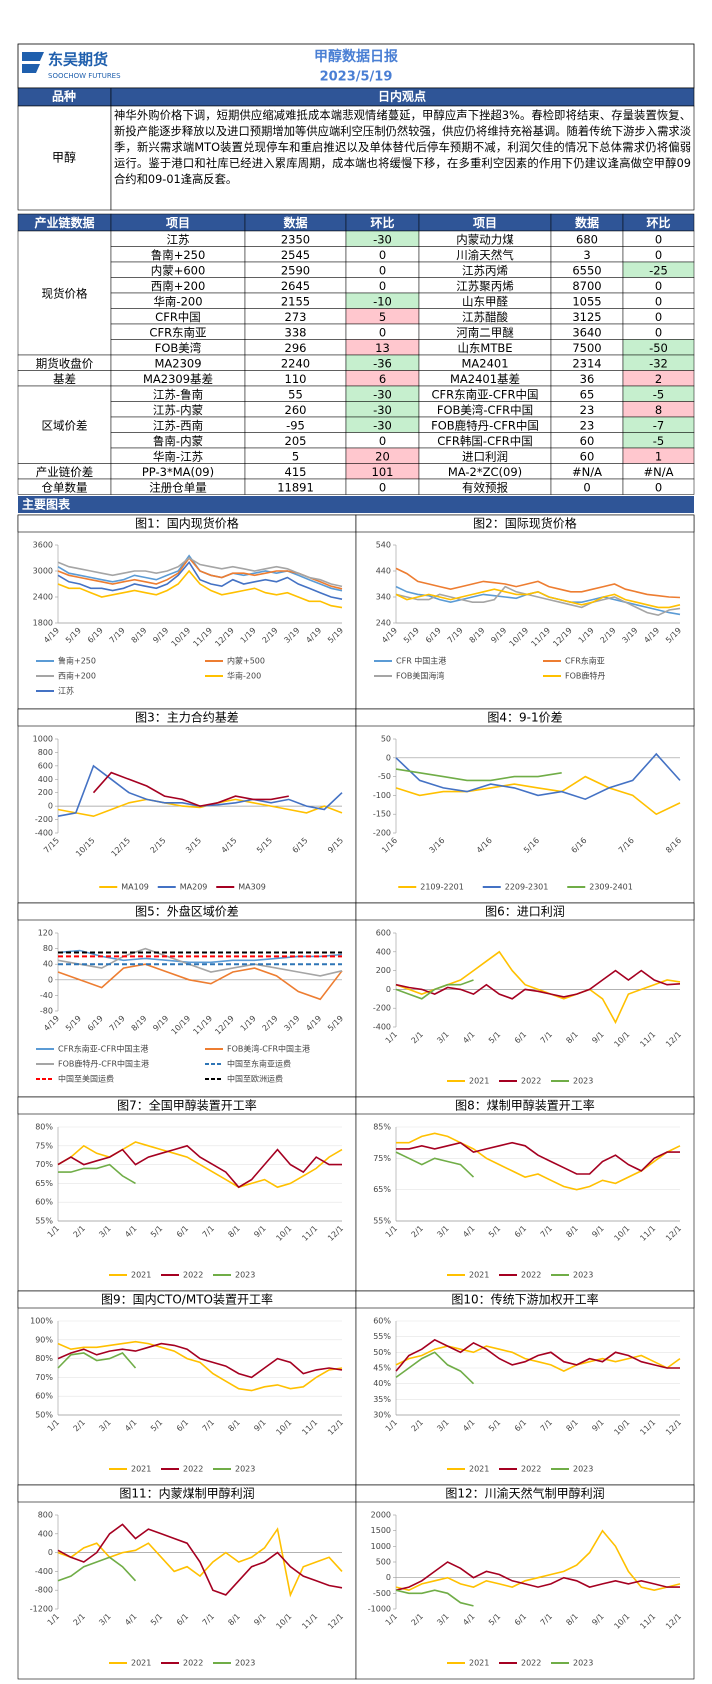 This screenshot has height=1684, width=712. I want to click on y-tick-label: 800, so click(45, 1515).